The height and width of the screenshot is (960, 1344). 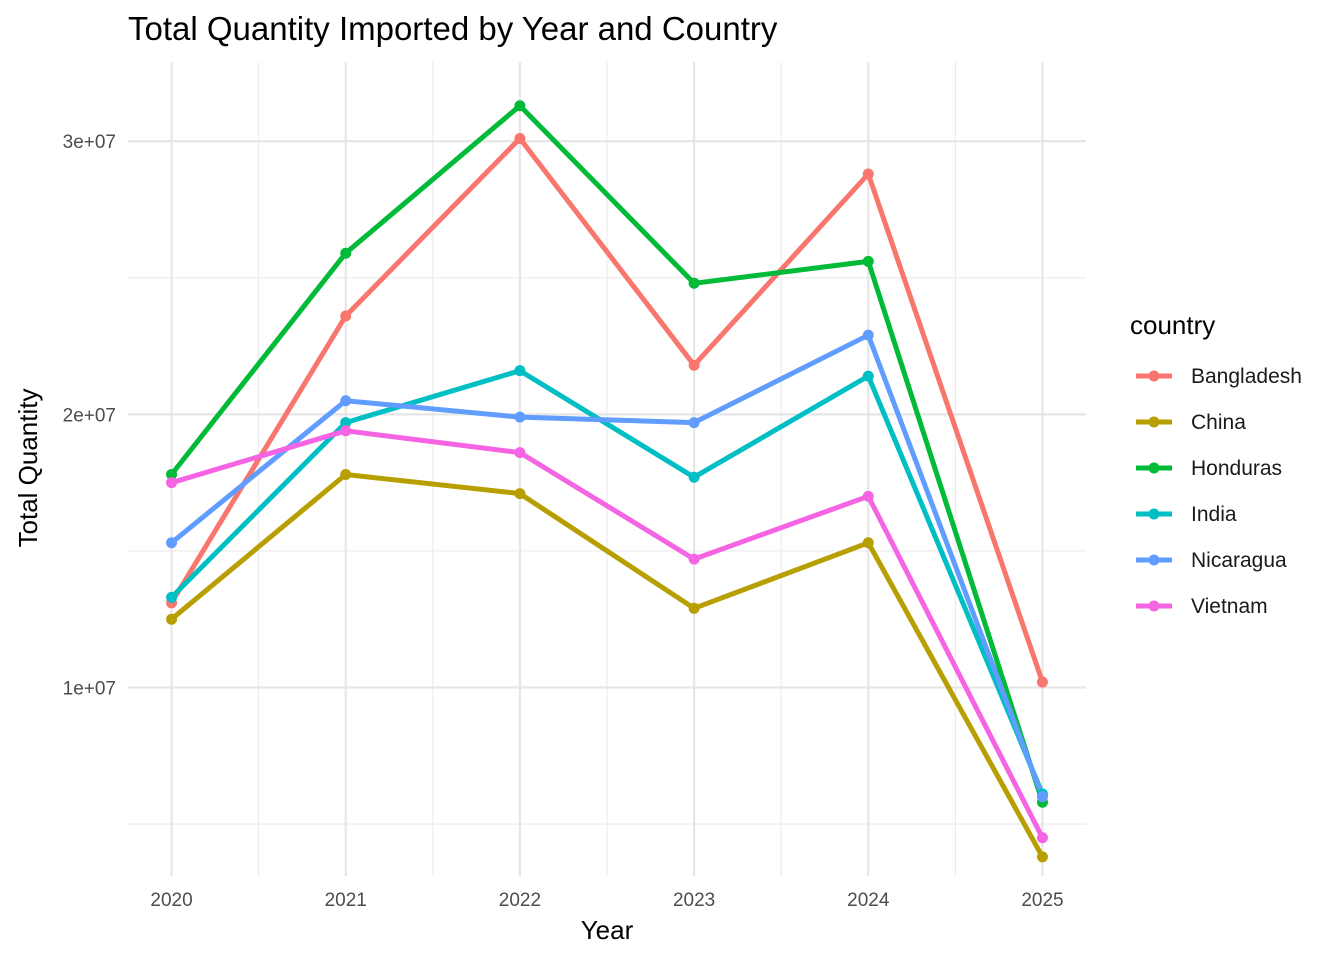 What do you see at coordinates (1229, 606) in the screenshot?
I see `legend-label-vietnam: Vietnam` at bounding box center [1229, 606].